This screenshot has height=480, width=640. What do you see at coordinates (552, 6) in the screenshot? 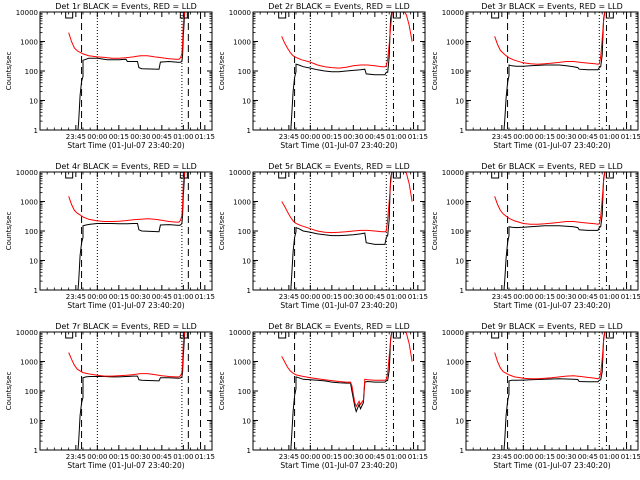
I see `chart-title: Det 3r BLACK = Events, RED = LLD` at bounding box center [552, 6].